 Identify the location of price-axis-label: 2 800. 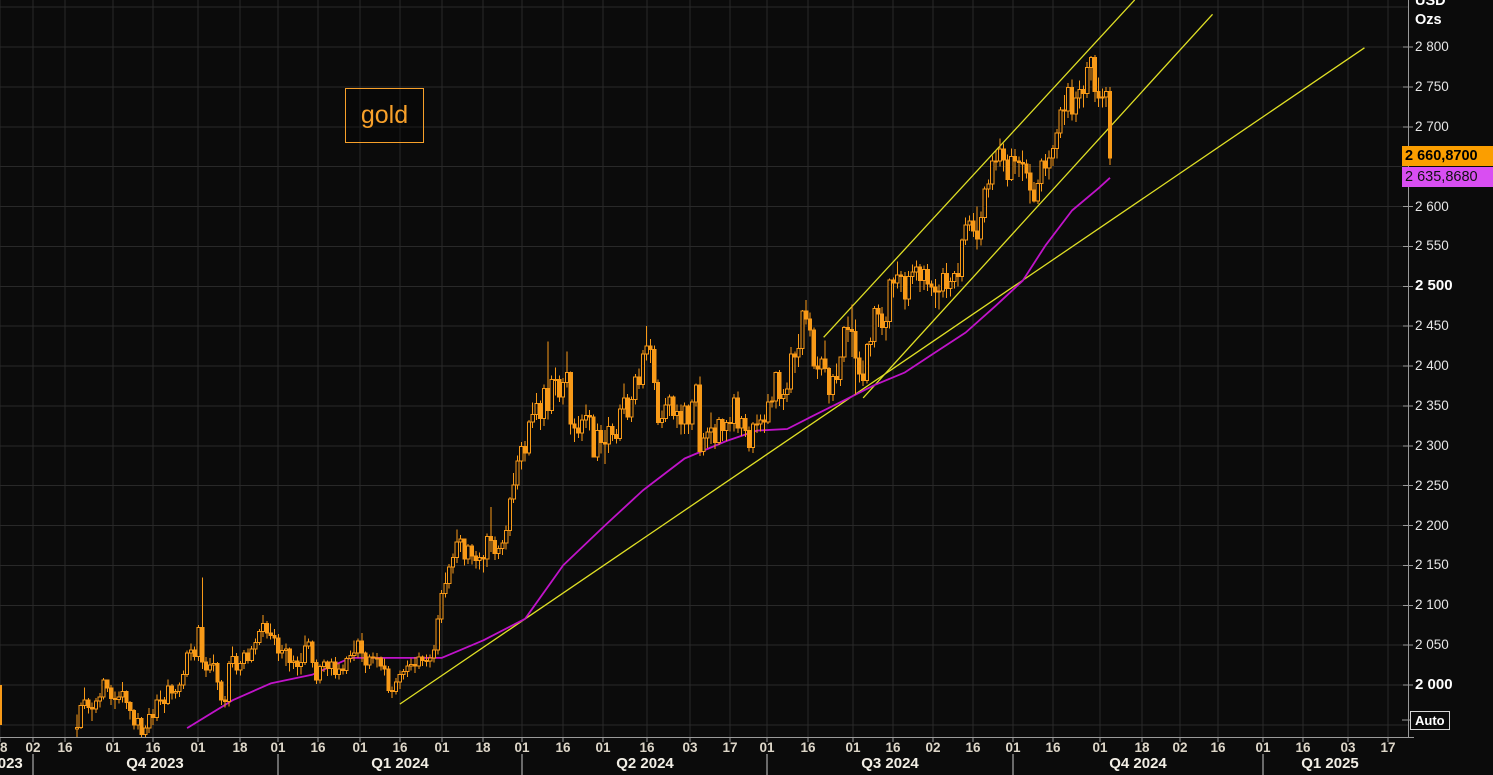
(1432, 46).